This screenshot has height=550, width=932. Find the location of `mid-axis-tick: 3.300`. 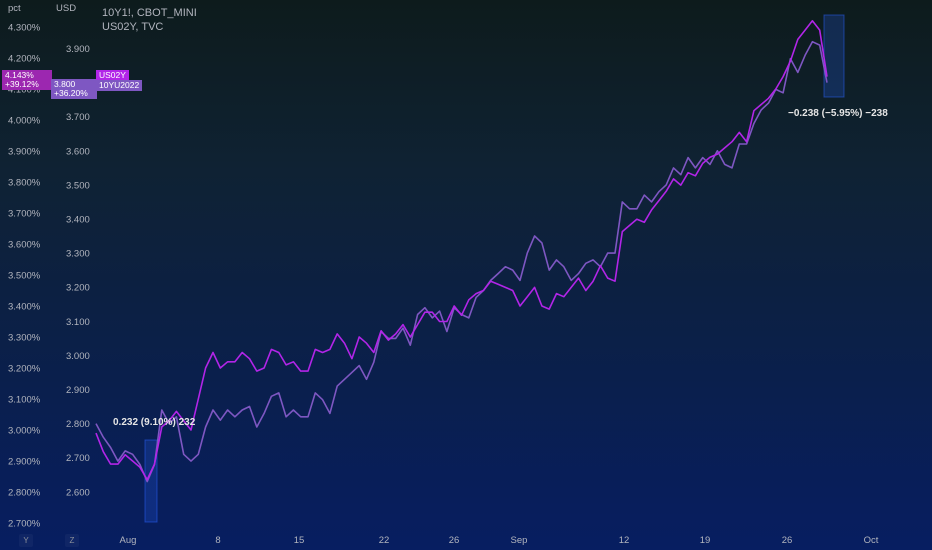

mid-axis-tick: 3.300 is located at coordinates (78, 254).